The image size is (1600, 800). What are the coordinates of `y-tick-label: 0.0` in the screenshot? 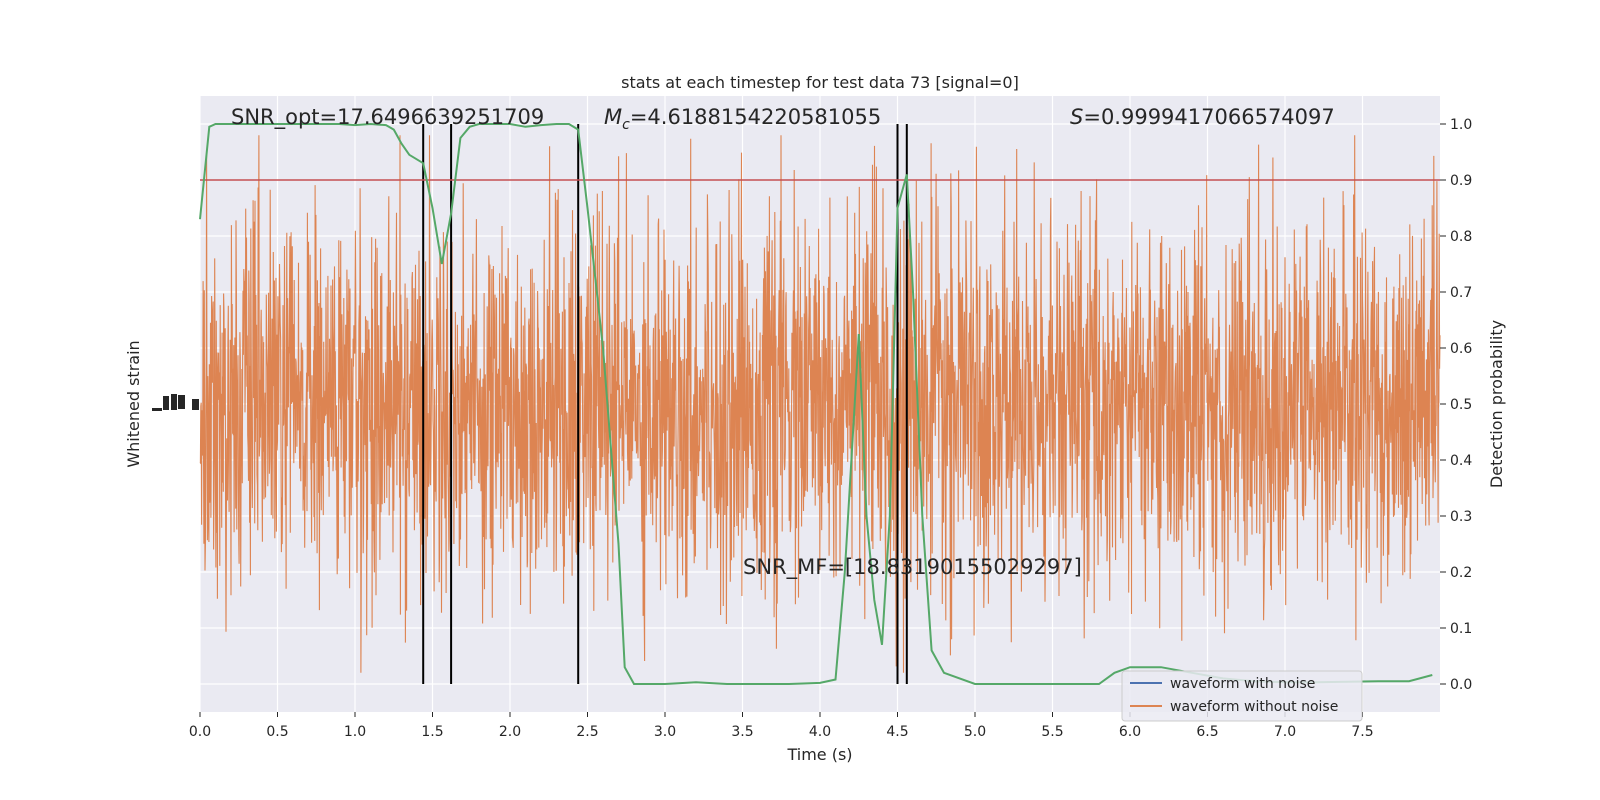 It's located at (1461, 685).